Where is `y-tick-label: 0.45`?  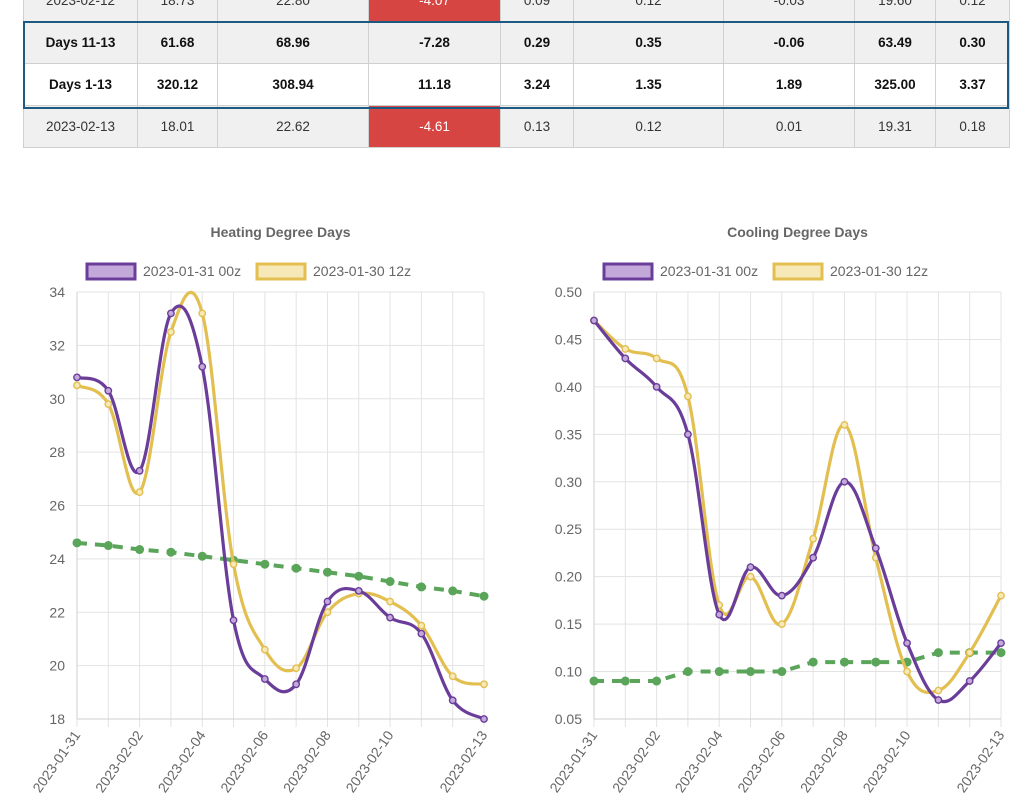
y-tick-label: 0.45 is located at coordinates (568, 339).